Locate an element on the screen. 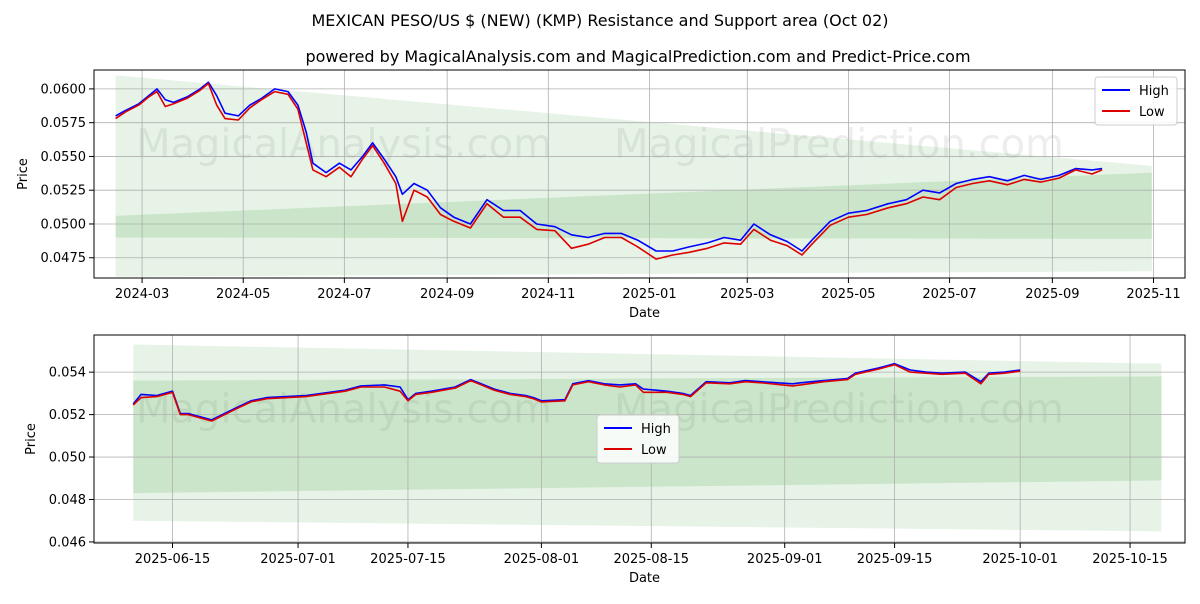  full-period-y-tick-label: 0.0600 is located at coordinates (64, 89).